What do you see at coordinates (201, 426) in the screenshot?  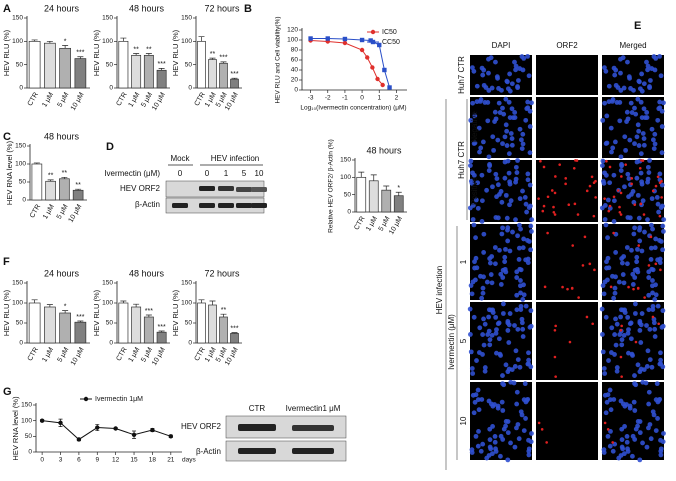 I see `protein-label: HEV ORF2` at bounding box center [201, 426].